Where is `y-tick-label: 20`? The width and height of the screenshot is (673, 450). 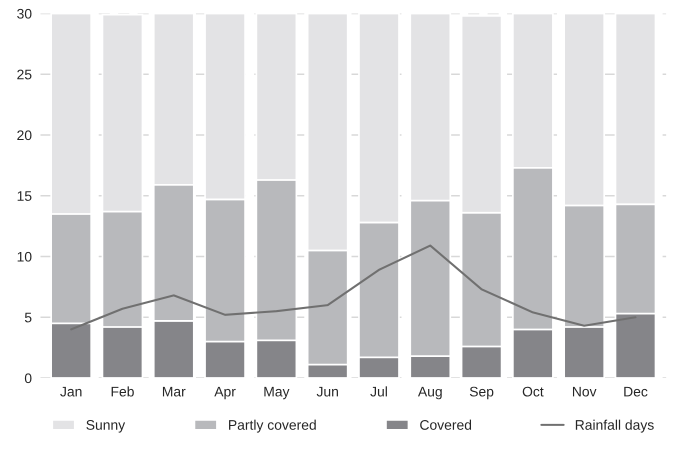 y-tick-label: 20 is located at coordinates (24, 135).